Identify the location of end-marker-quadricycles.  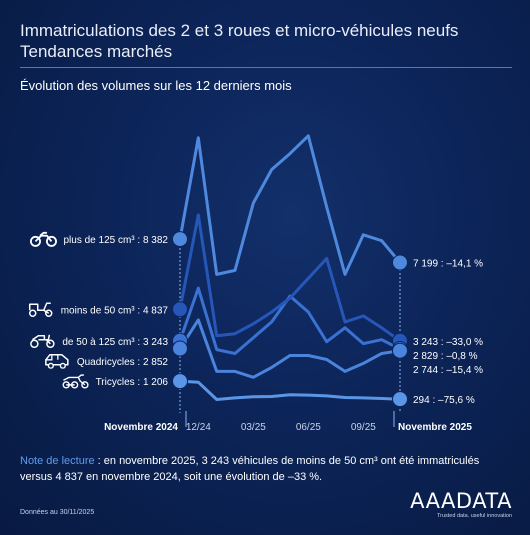
(400, 350).